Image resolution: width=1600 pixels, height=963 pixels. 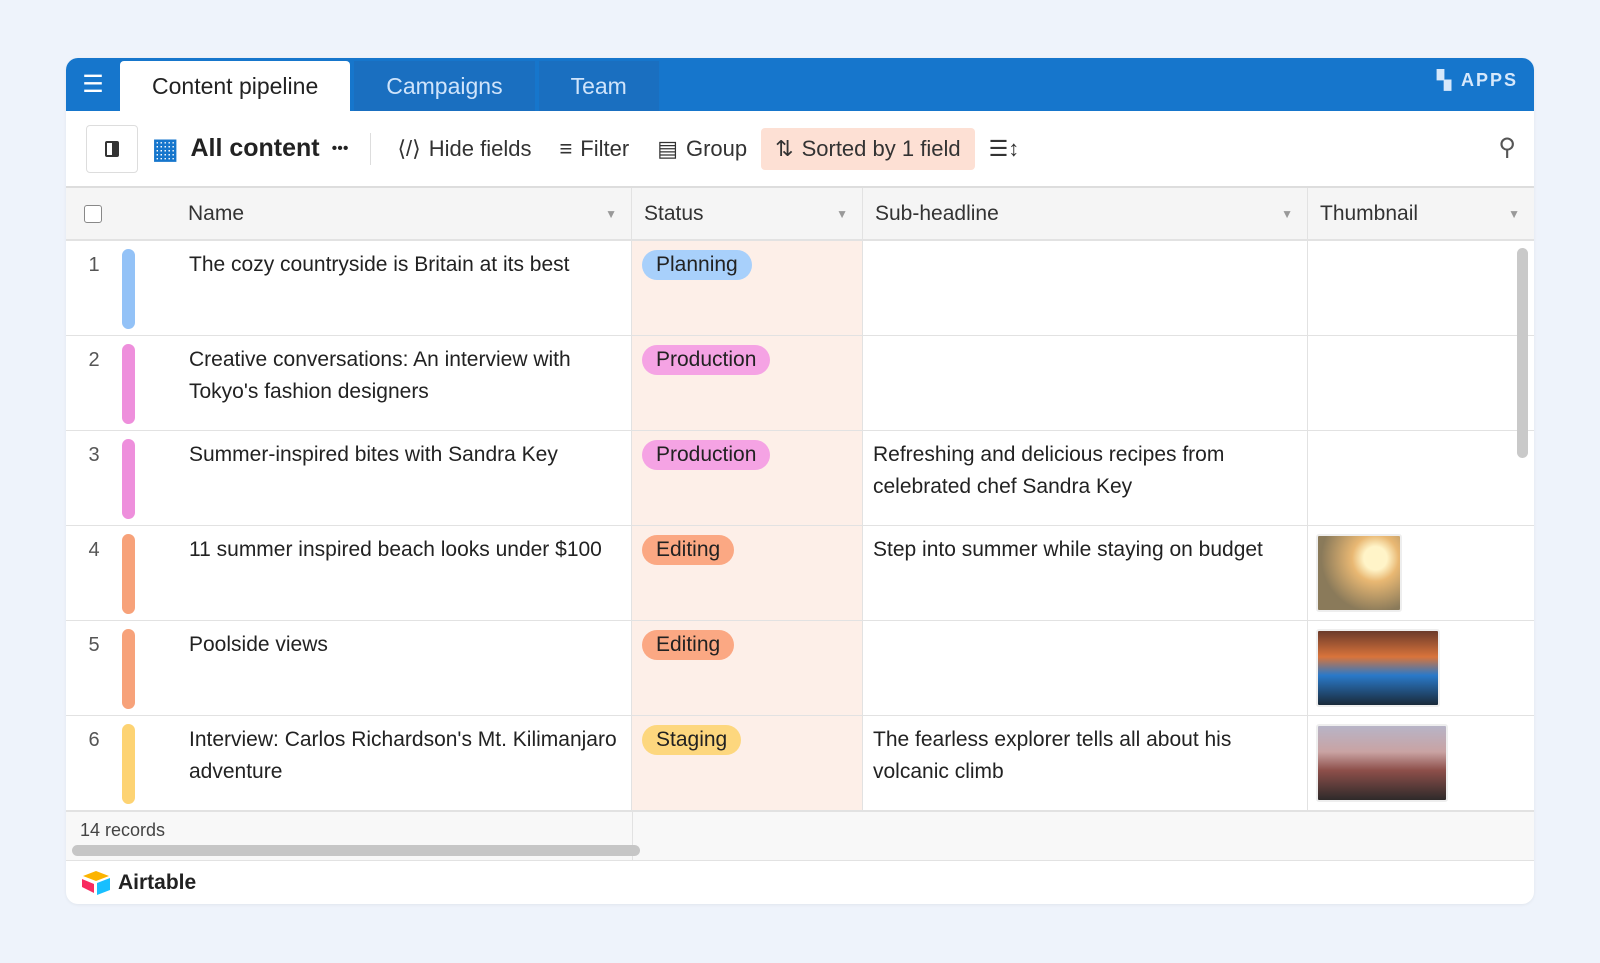 I want to click on select-all-checkbox, so click(x=93, y=213).